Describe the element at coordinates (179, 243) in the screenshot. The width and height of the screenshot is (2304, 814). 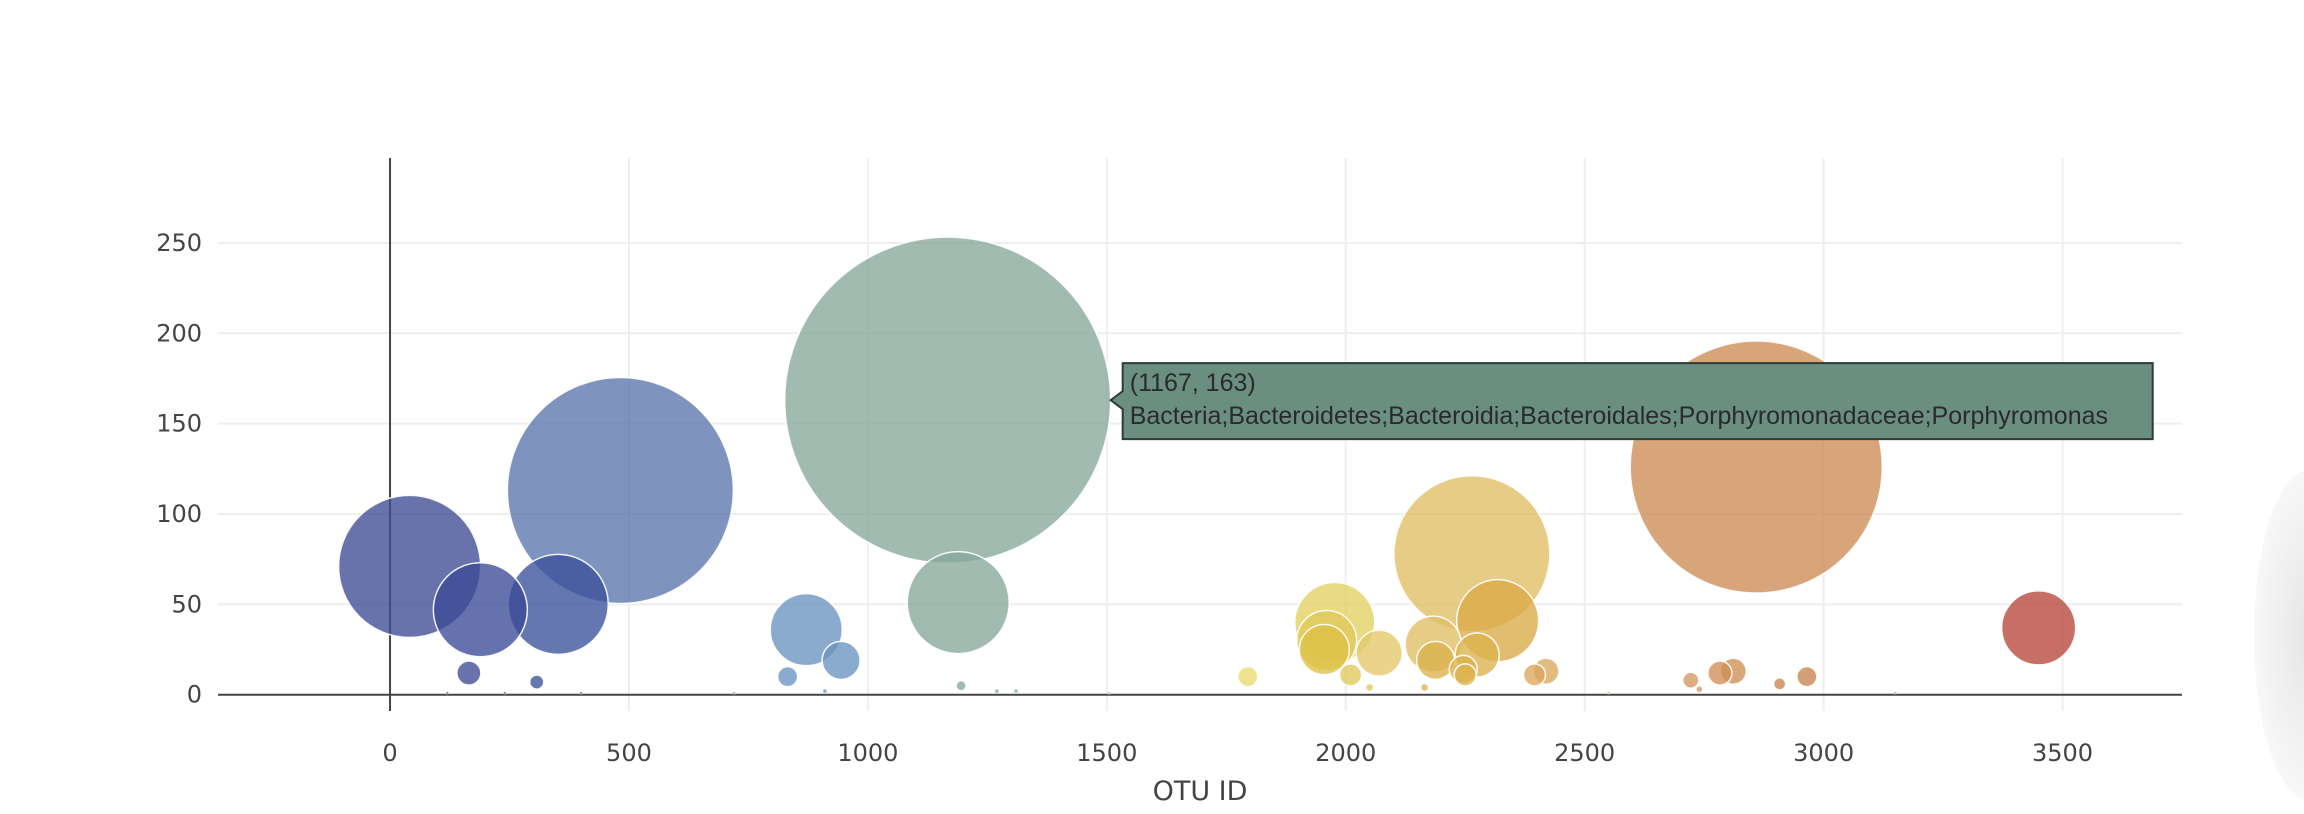
I see `y-tick-label: 250` at that location.